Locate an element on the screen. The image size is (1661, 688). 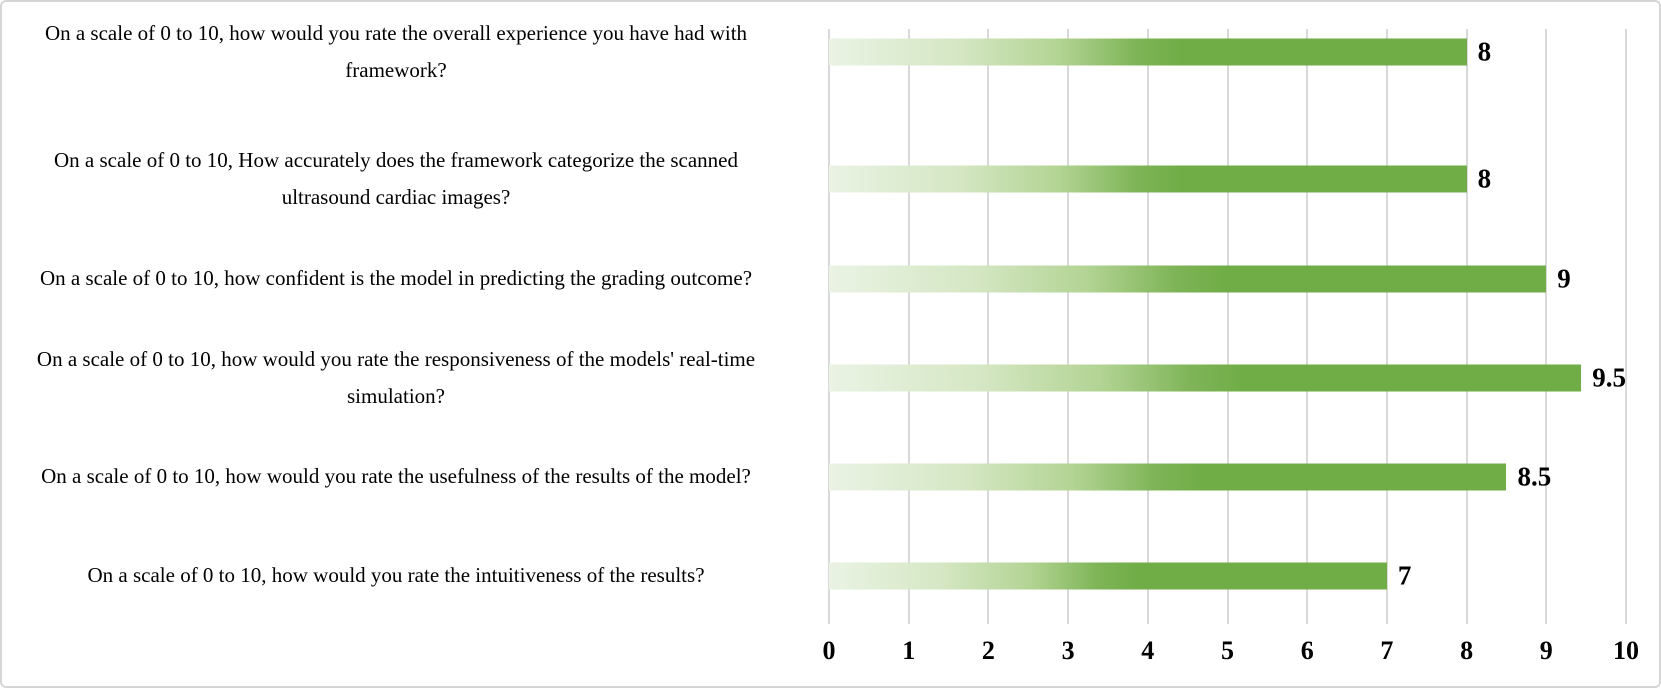
x-axis: 0 1 2 3 4 5 6 7 8 9 10 is located at coordinates (1231, 656).